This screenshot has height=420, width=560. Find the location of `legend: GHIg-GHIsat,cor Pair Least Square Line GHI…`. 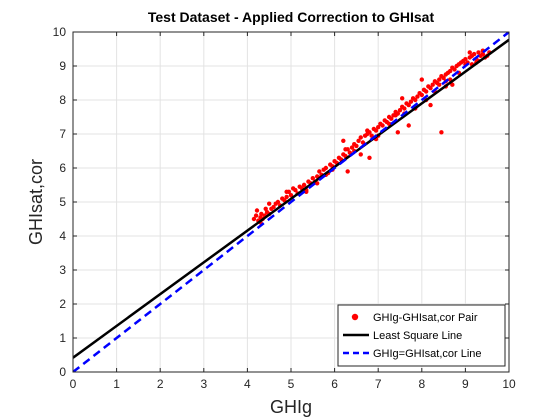

legend: GHIg-GHIsat,cor Pair Least Square Line GHI… is located at coordinates (421, 335).